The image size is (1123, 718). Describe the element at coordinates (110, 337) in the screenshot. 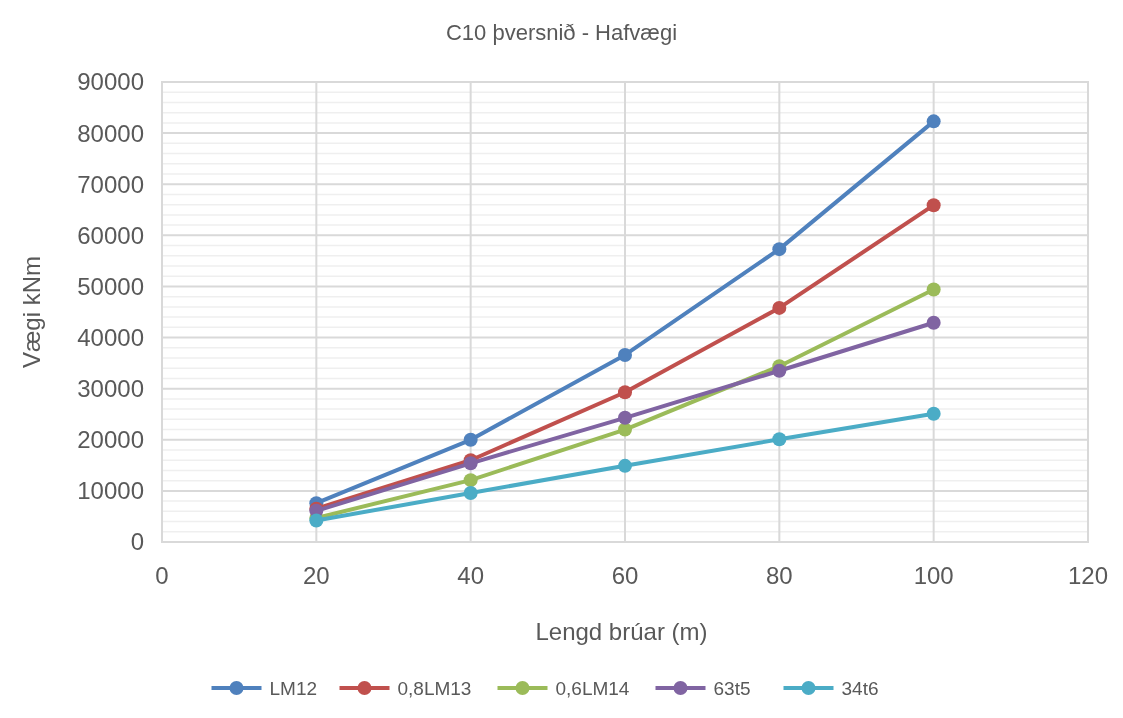

I see `y-tick-label: 40000` at that location.